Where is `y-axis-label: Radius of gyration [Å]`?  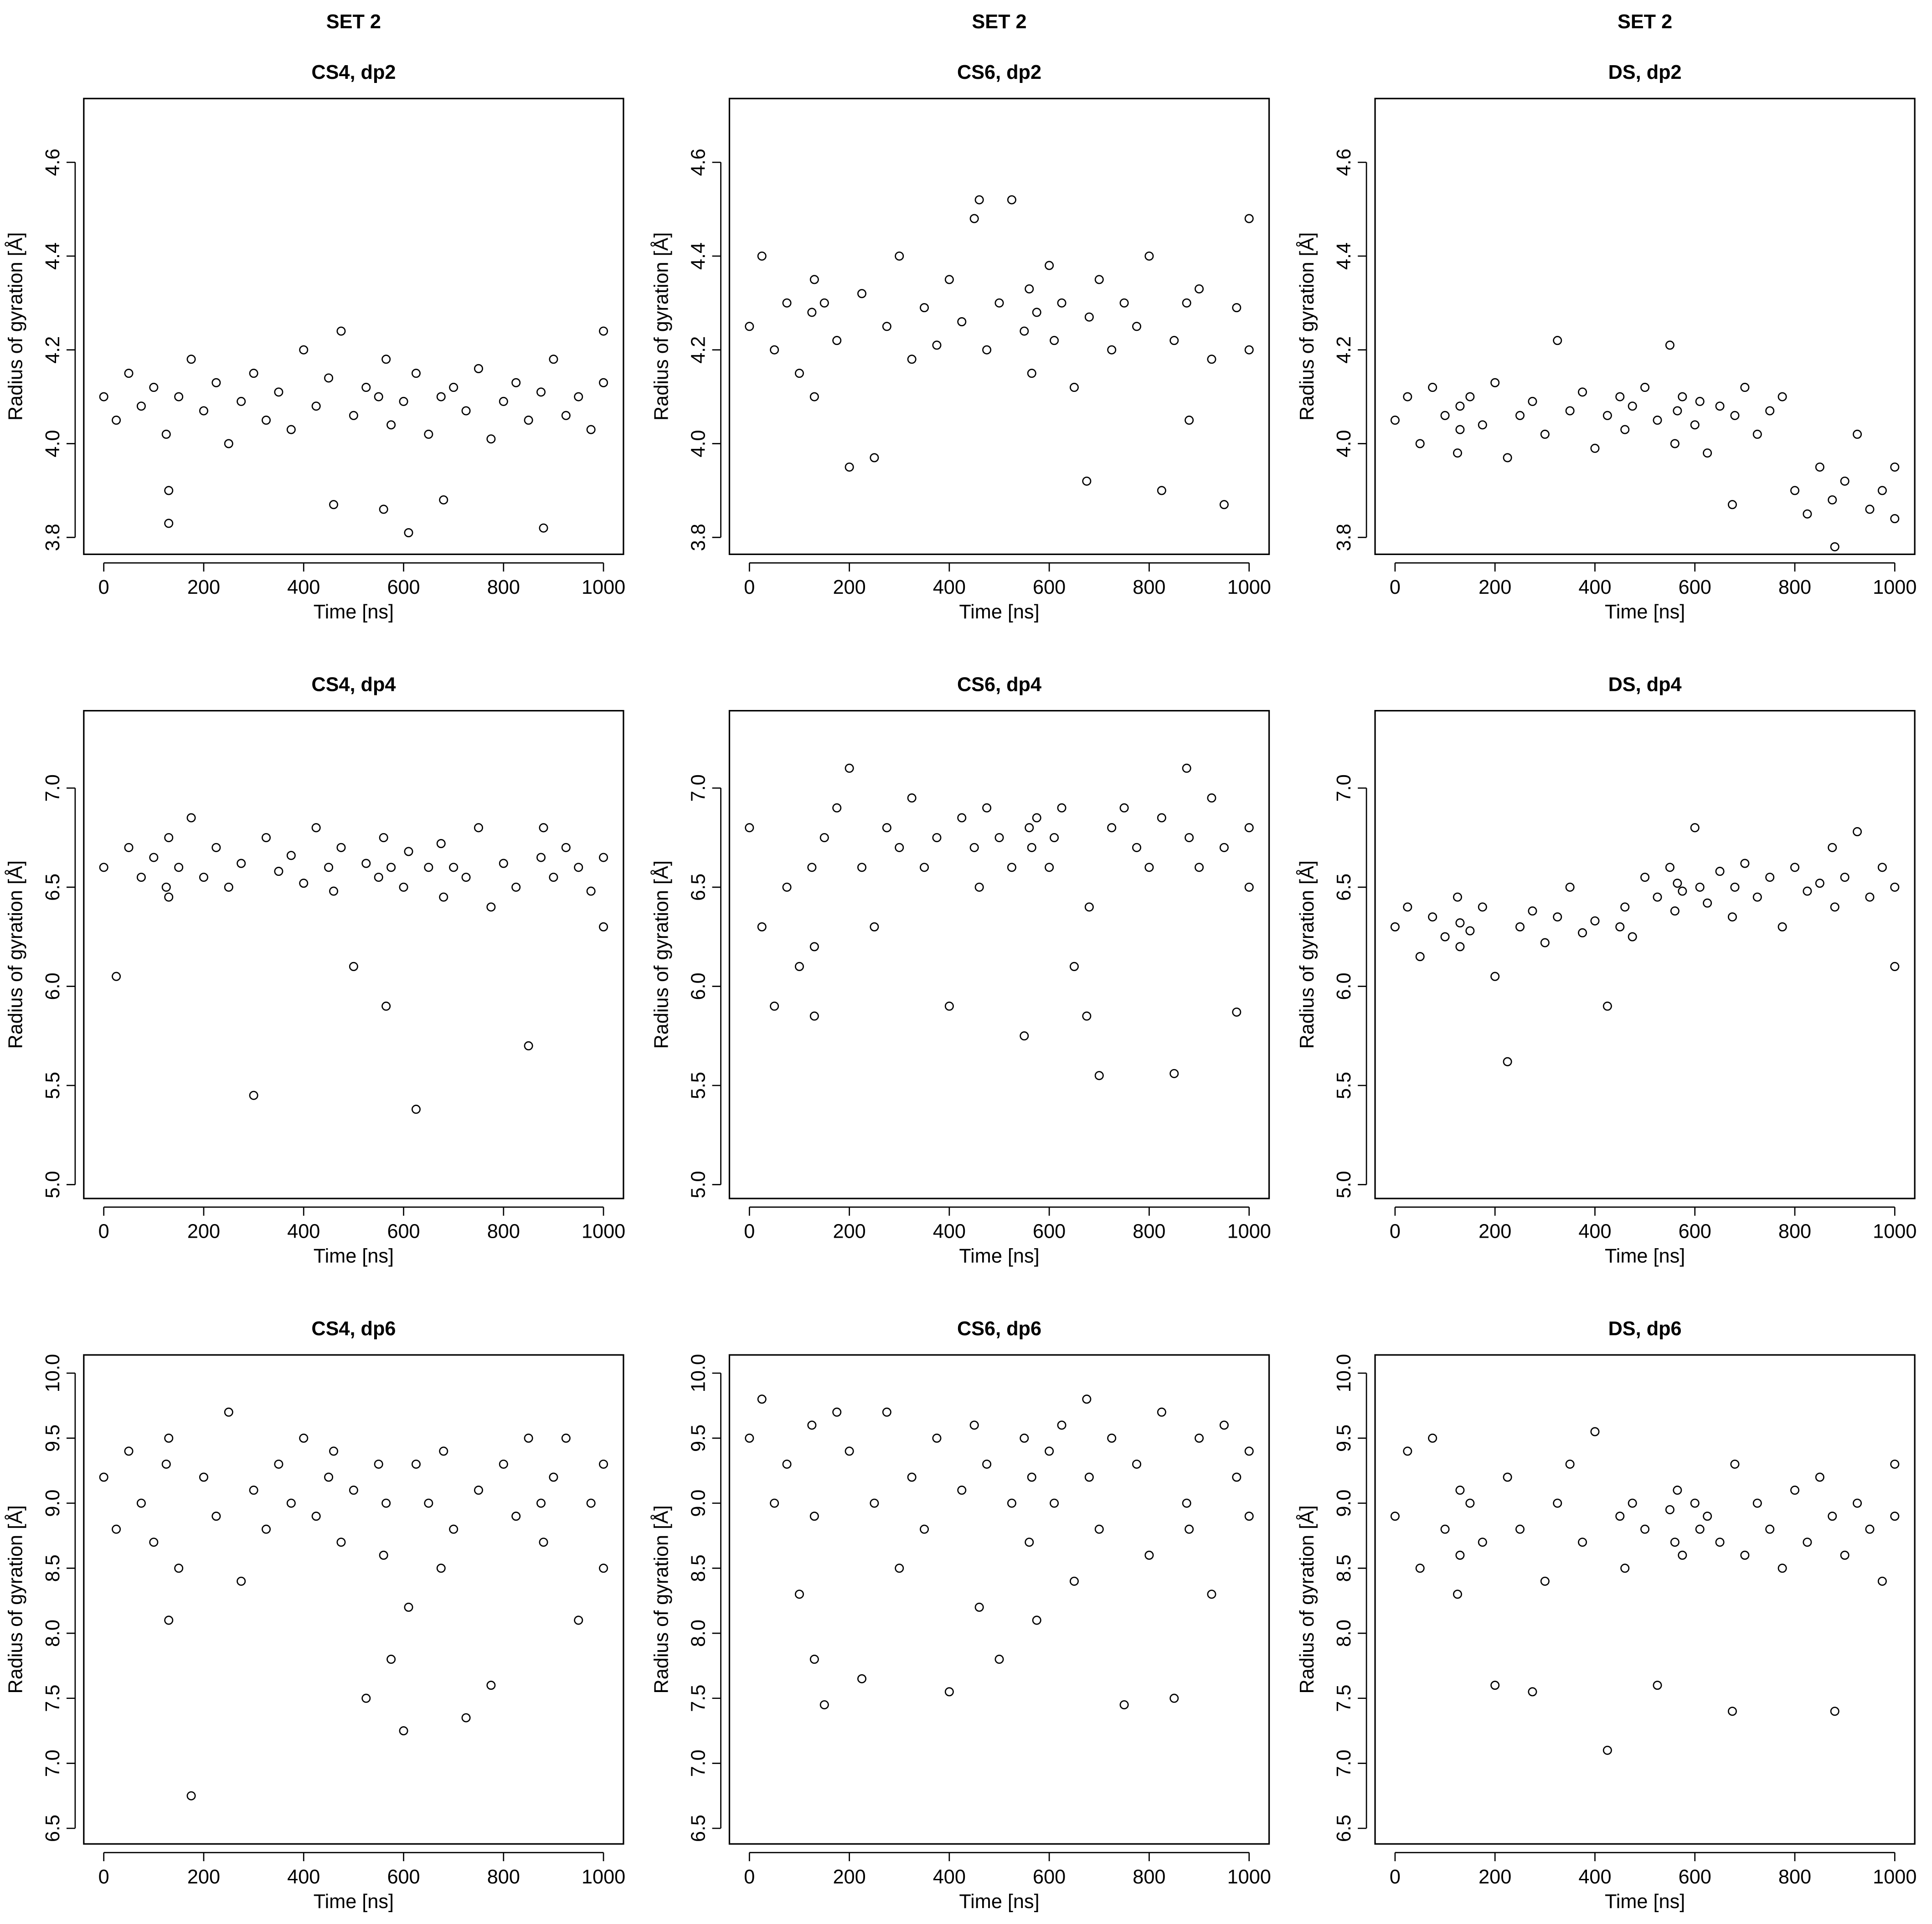
y-axis-label: Radius of gyration [Å] is located at coordinates (1307, 955).